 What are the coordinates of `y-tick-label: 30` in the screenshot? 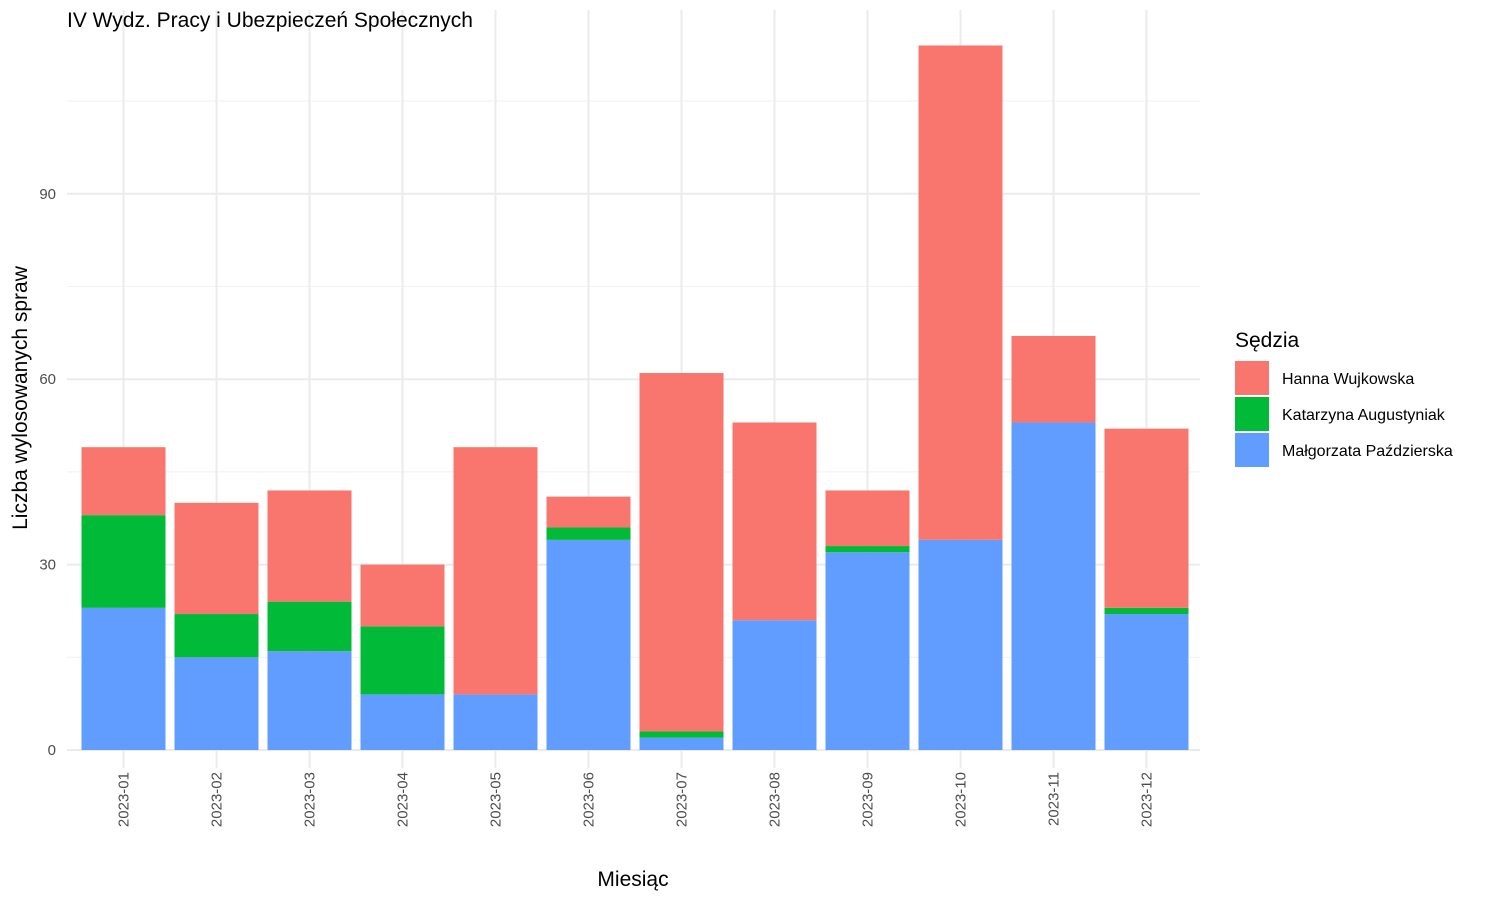 It's located at (47, 565).